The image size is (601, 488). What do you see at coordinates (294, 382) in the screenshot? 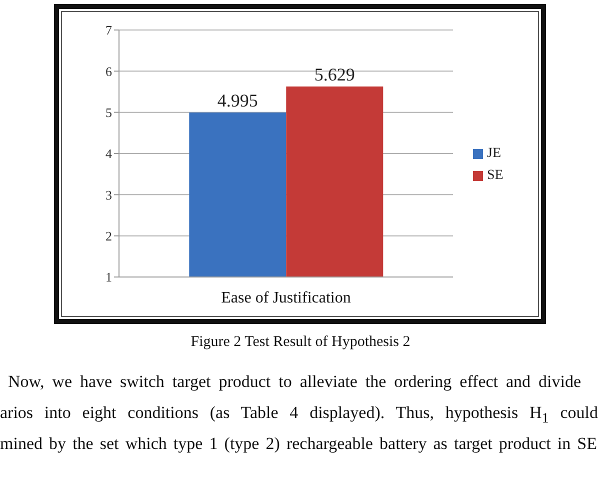
I see `text: Now, we have switch target product to alleviate the ordering effect and divide` at bounding box center [294, 382].